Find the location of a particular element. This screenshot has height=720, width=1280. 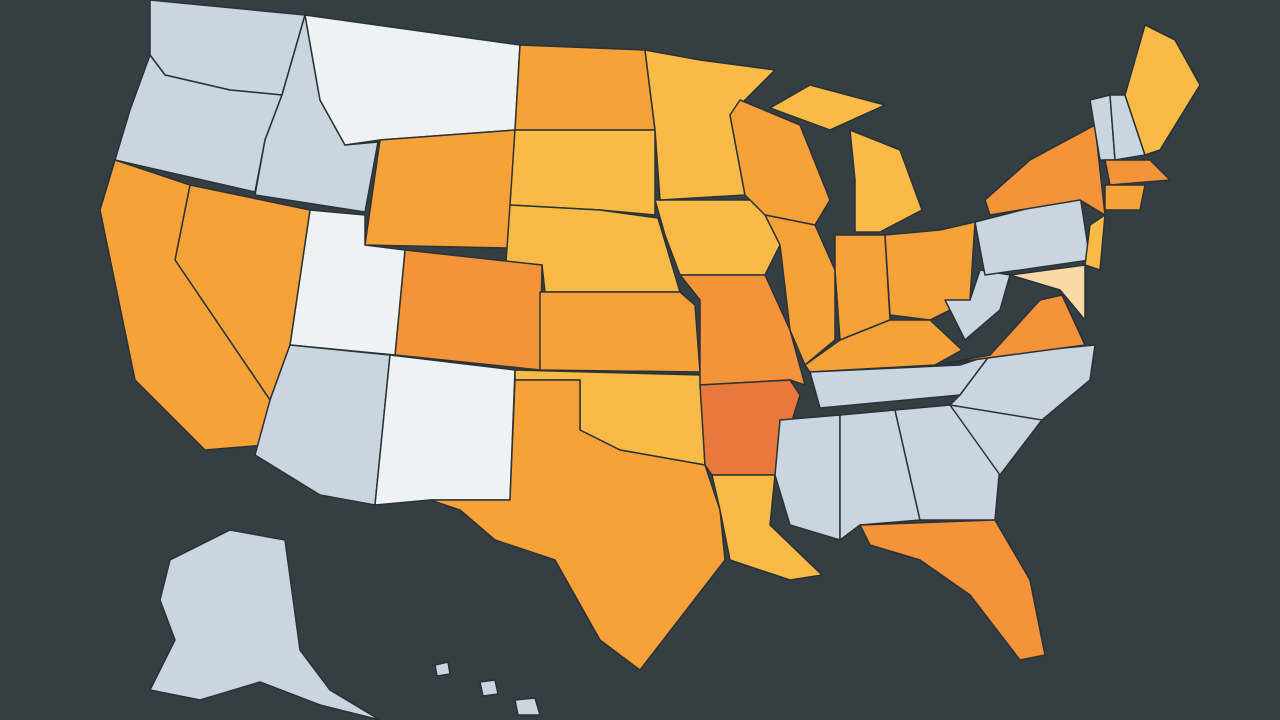

wyoming is located at coordinates (440, 189).